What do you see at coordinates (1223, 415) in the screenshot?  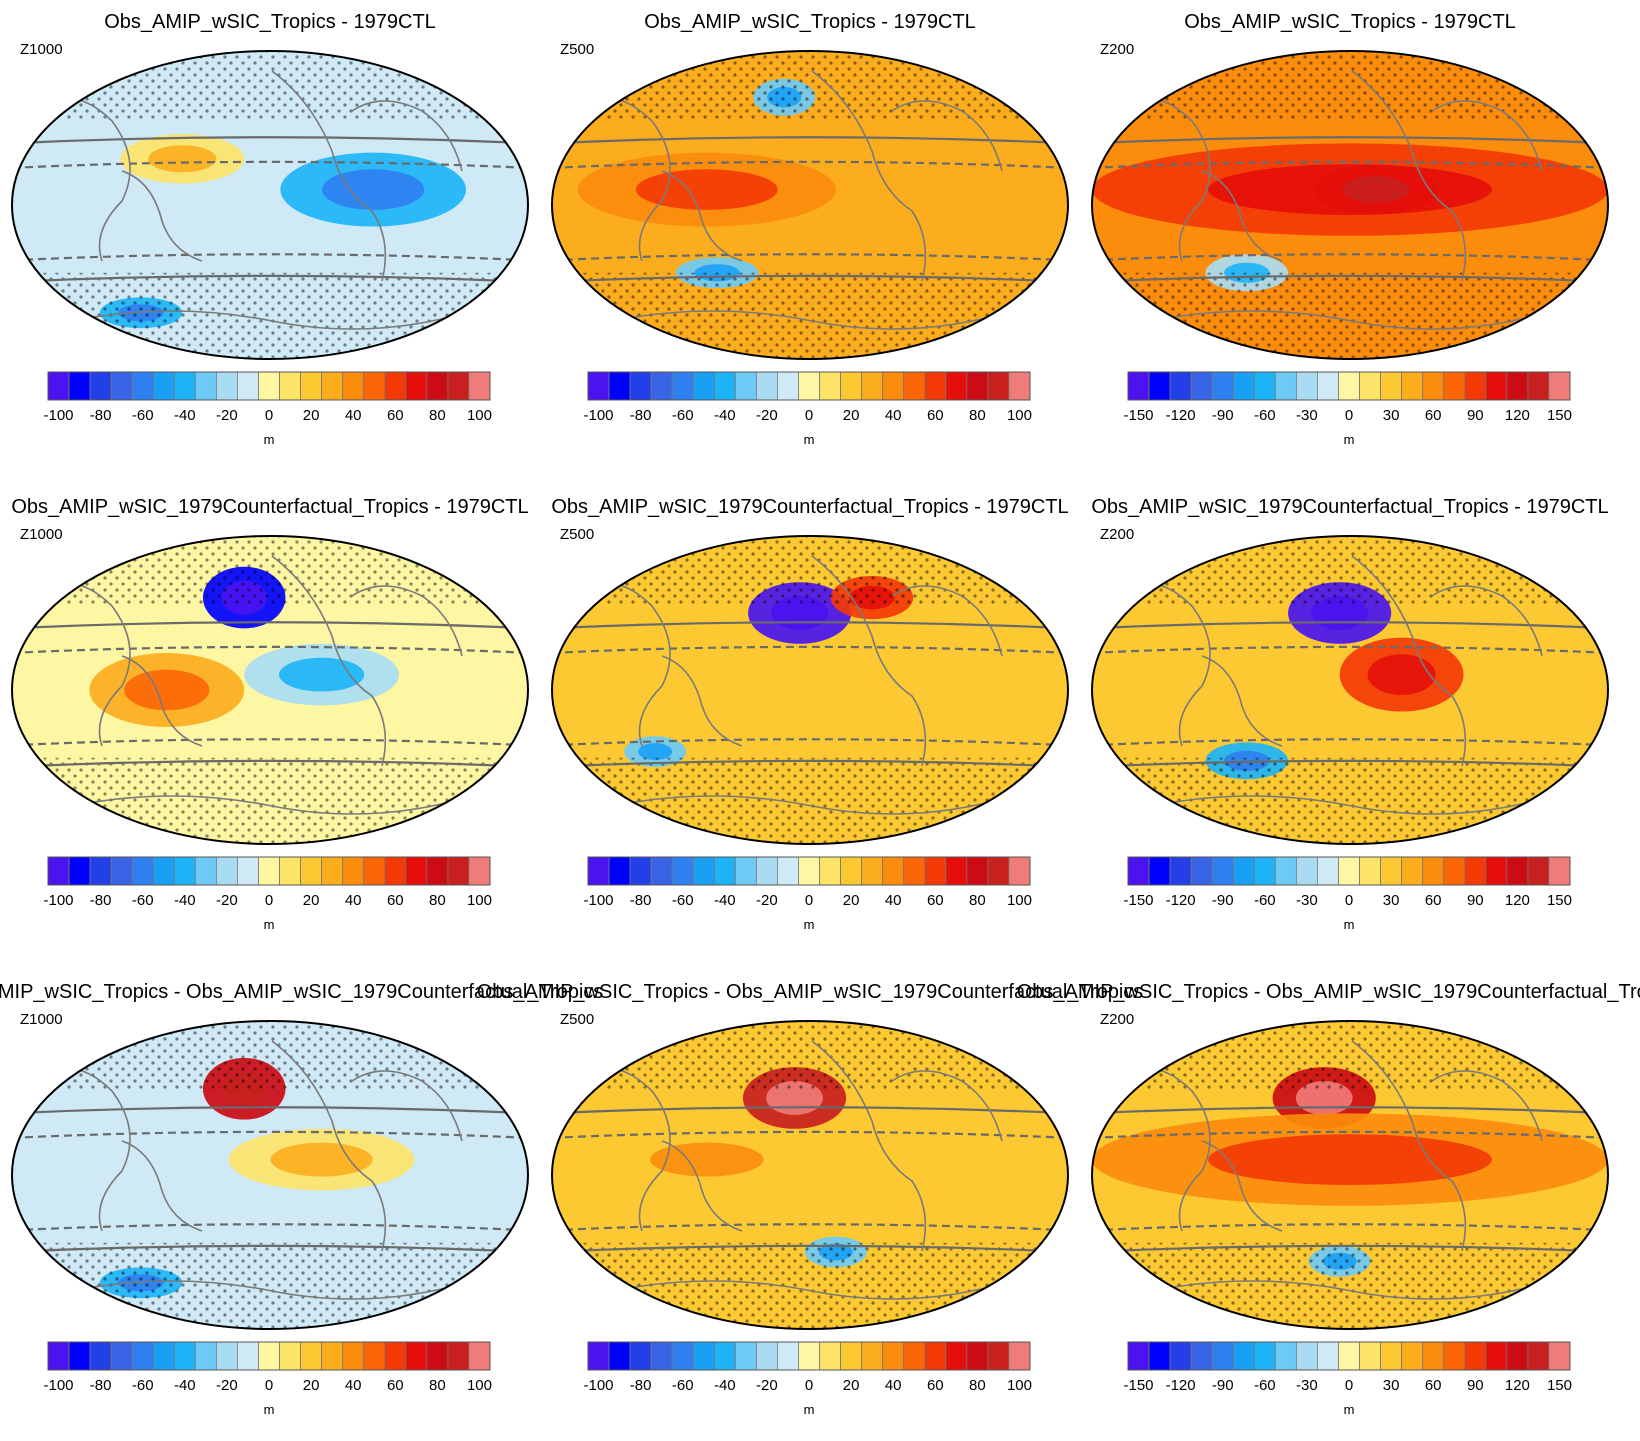 I see `colorbar-tick-label: -90` at bounding box center [1223, 415].